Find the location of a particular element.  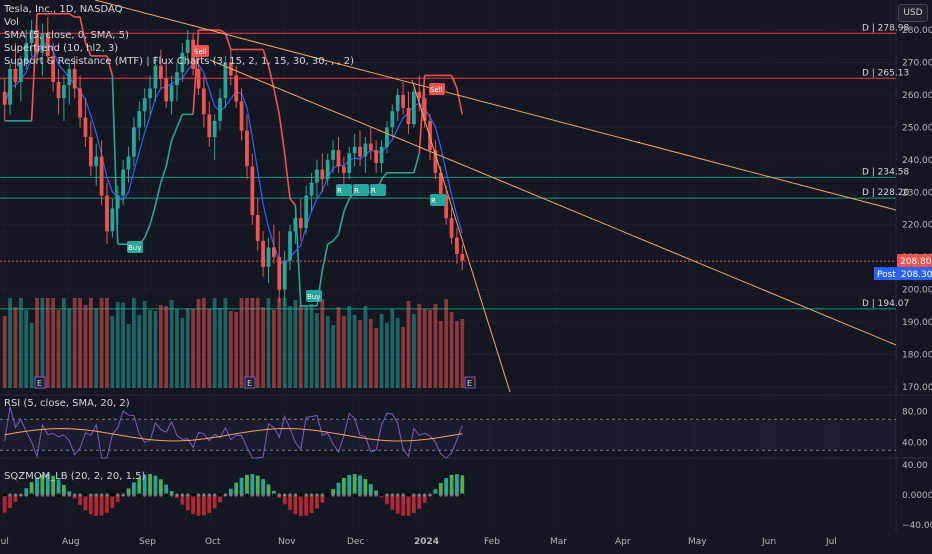

trendline is located at coordinates (461, 236).